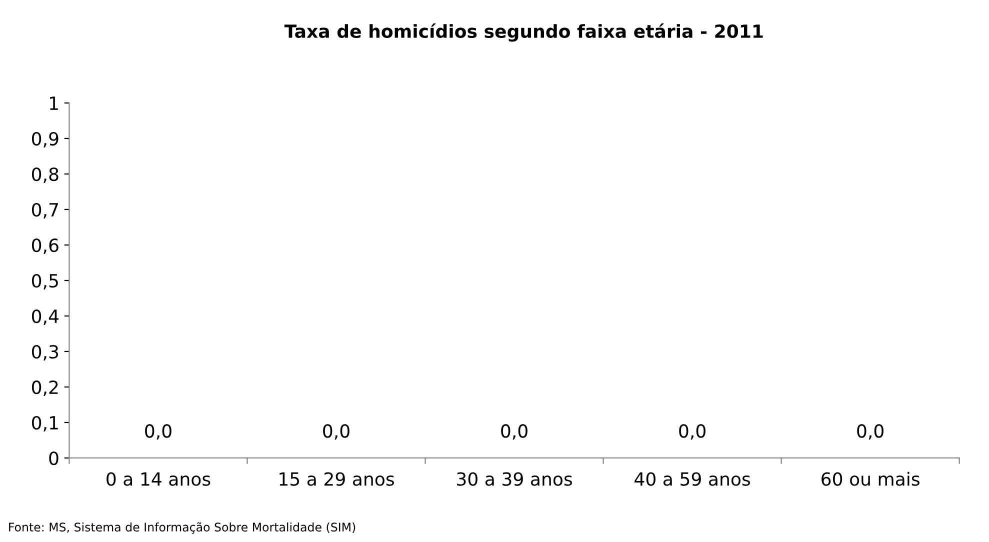 This screenshot has width=989, height=542. I want to click on y-tick-label: 0,2, so click(45, 388).